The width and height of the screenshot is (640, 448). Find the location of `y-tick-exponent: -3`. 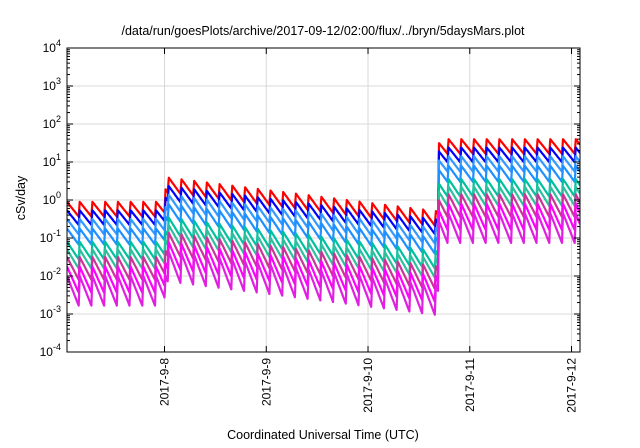

y-tick-exponent: -3 is located at coordinates (57, 309).